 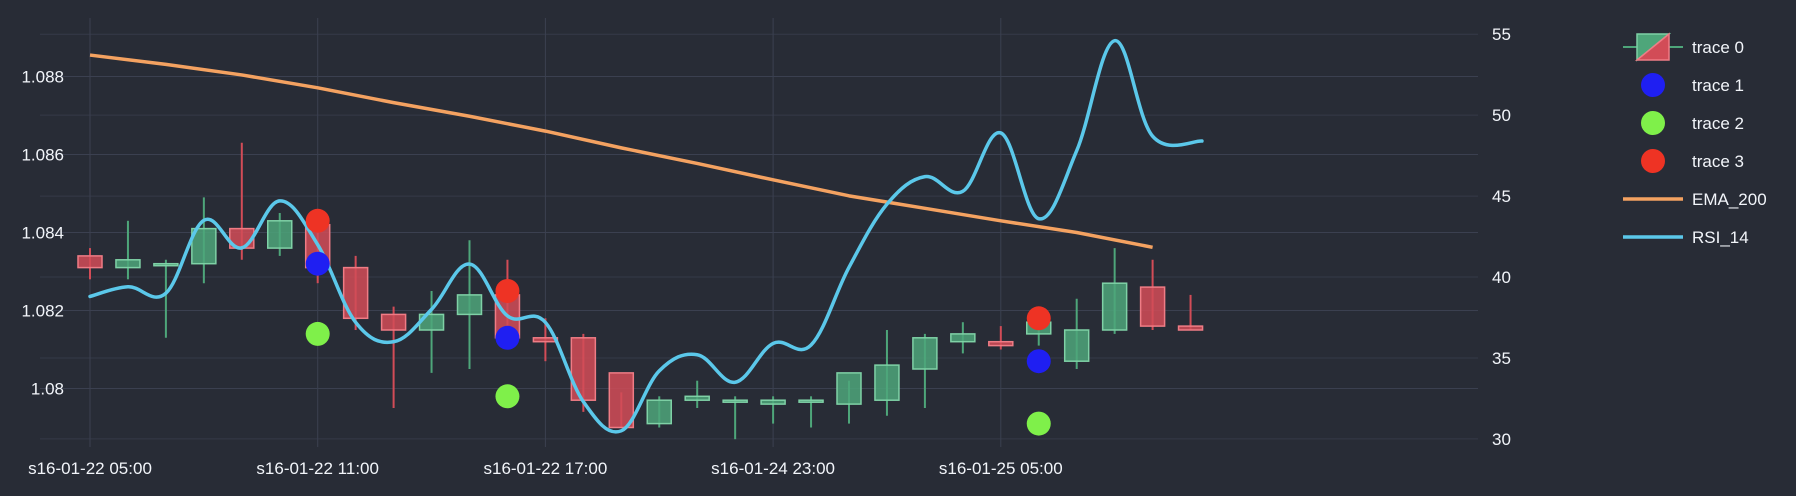 I want to click on legend-item: EMA_200, so click(x=1695, y=199).